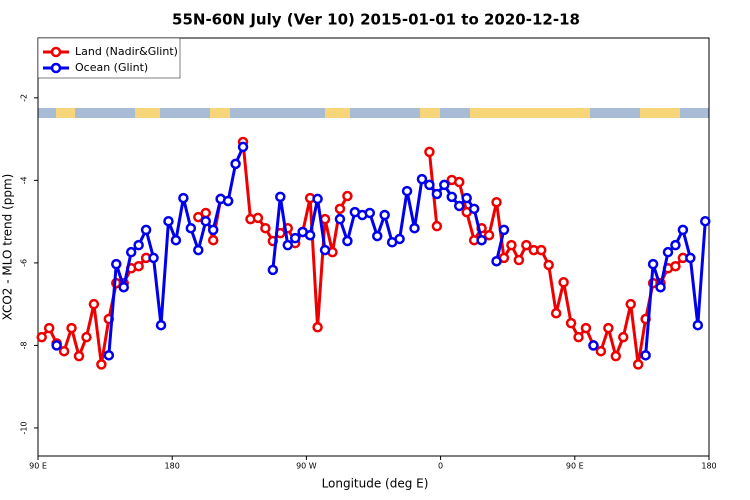 This screenshot has height=500, width=750. I want to click on y-axis-label: XCO2 - MLO trend (ppm), so click(8, 247).